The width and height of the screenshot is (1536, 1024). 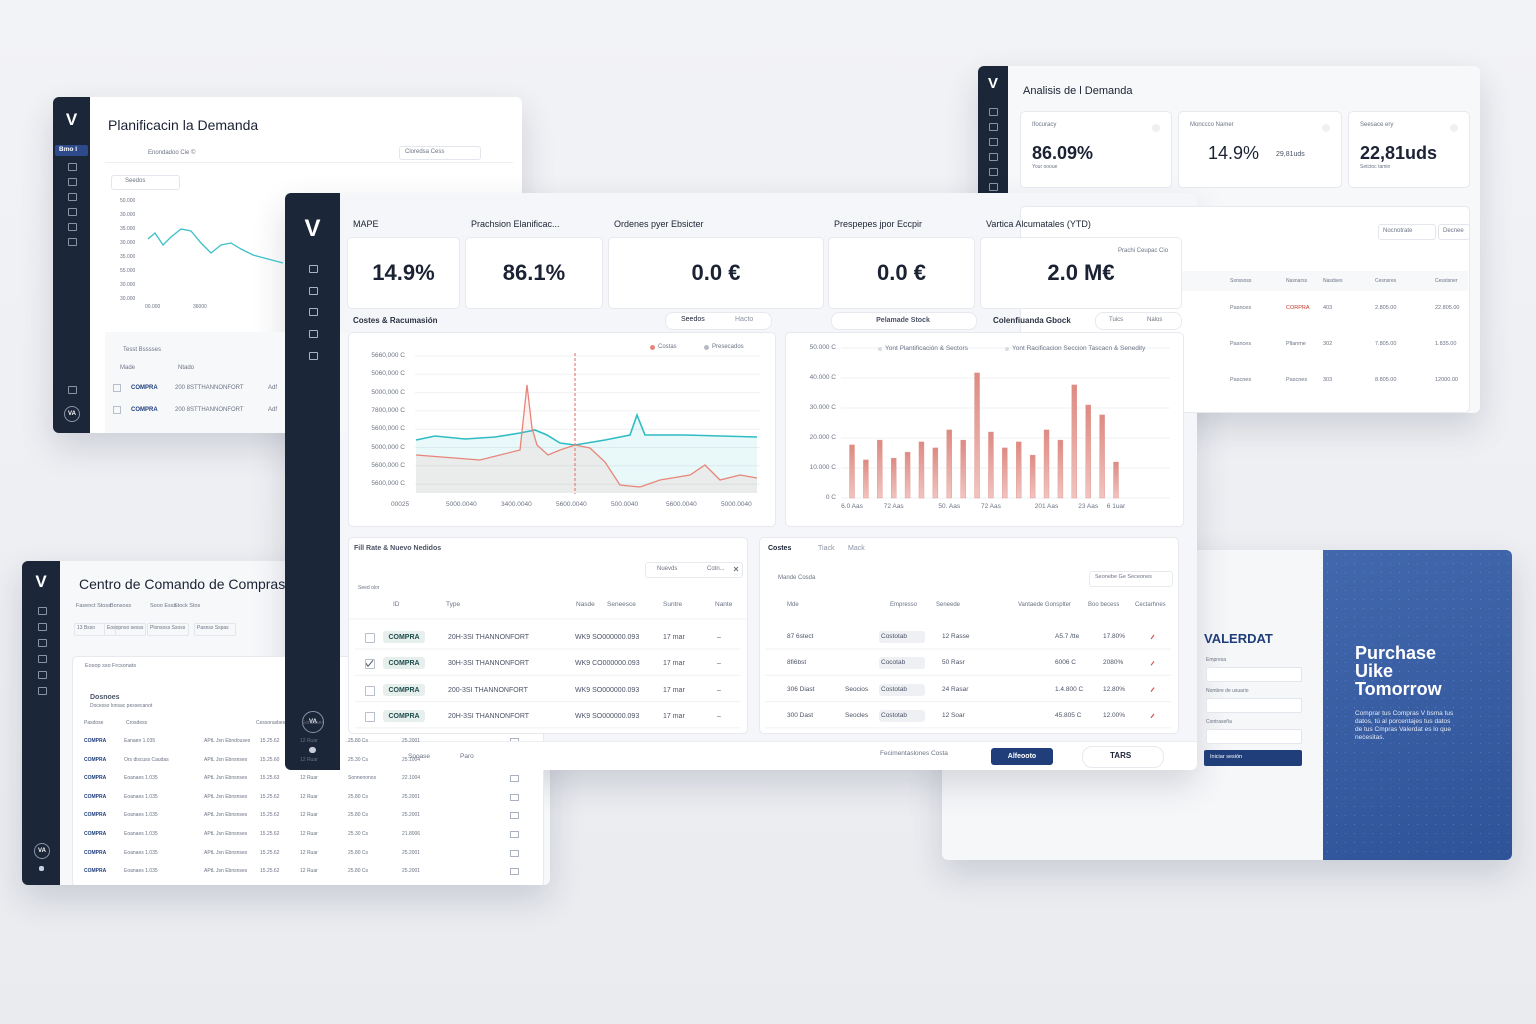 I want to click on x-tick-label: 72 Aas, so click(x=990, y=506).